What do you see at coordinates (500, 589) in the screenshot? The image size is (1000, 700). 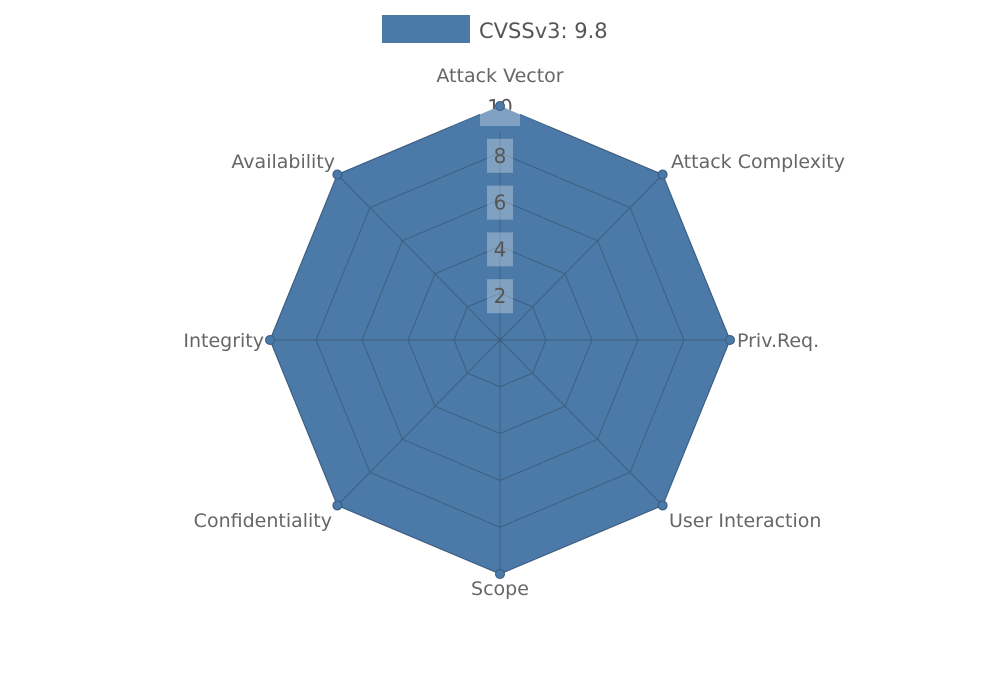 I see `axis-label-scope: Scope` at bounding box center [500, 589].